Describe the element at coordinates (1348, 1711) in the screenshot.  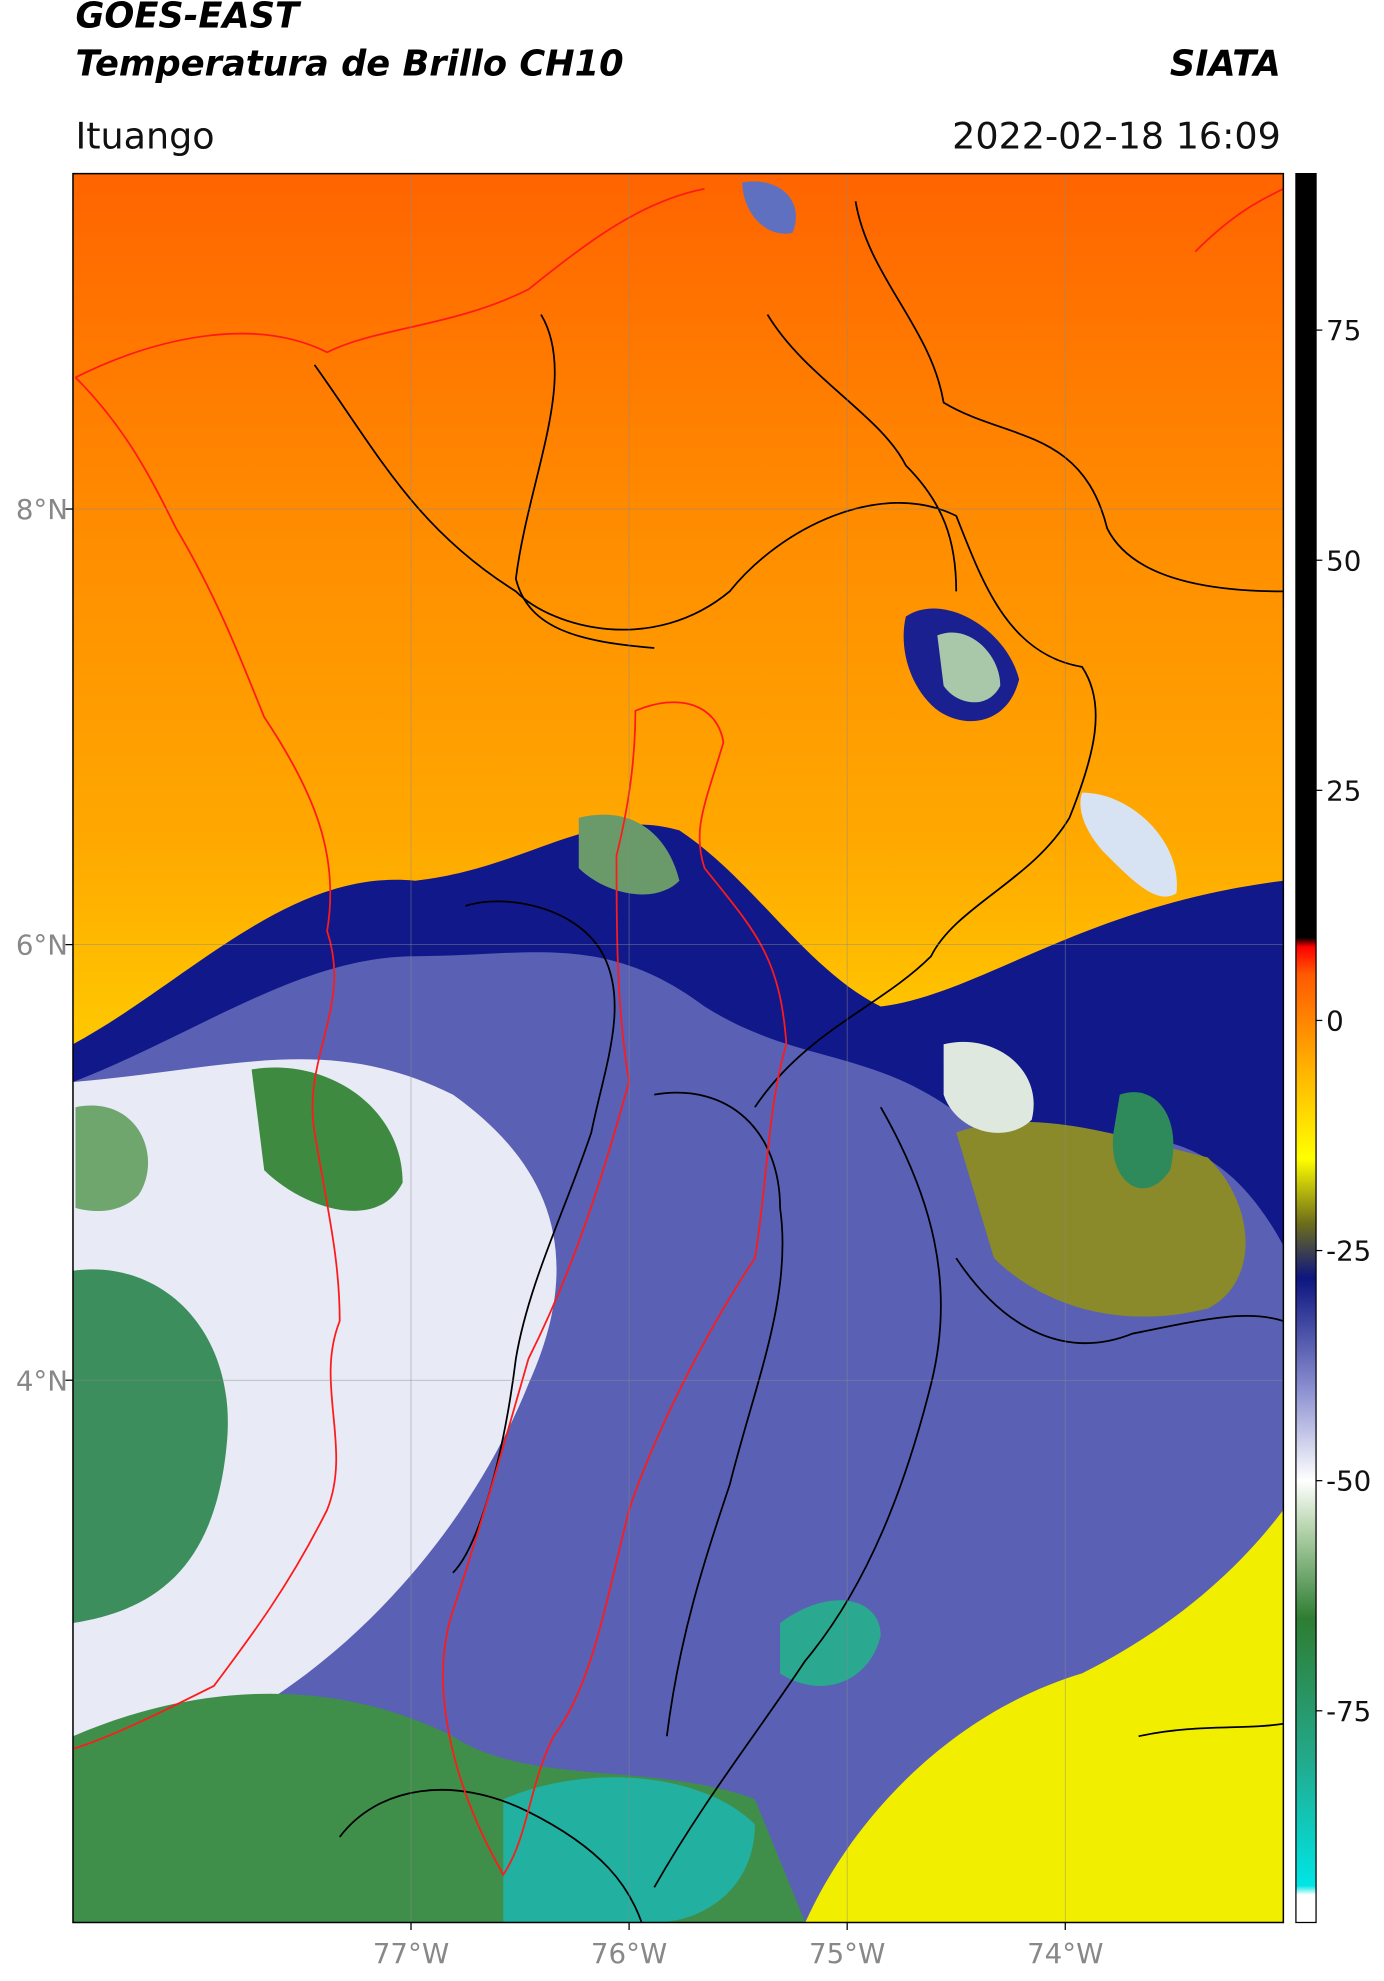
I see `colorbar-tick-label: -75` at that location.